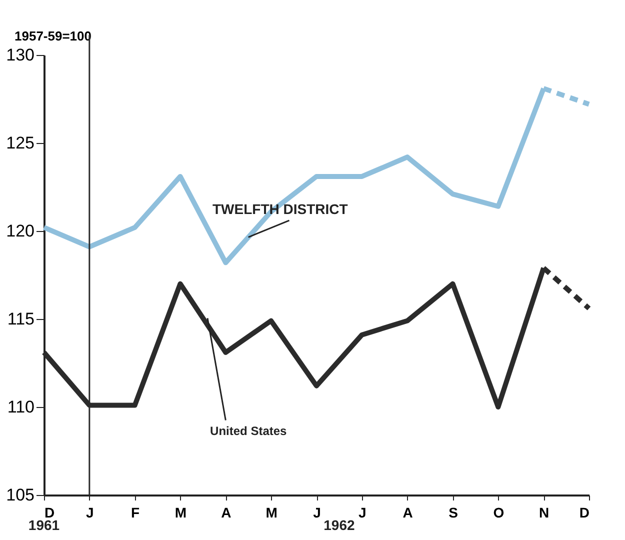 This screenshot has height=540, width=625. What do you see at coordinates (135, 512) in the screenshot?
I see `x-tick-label: F` at bounding box center [135, 512].